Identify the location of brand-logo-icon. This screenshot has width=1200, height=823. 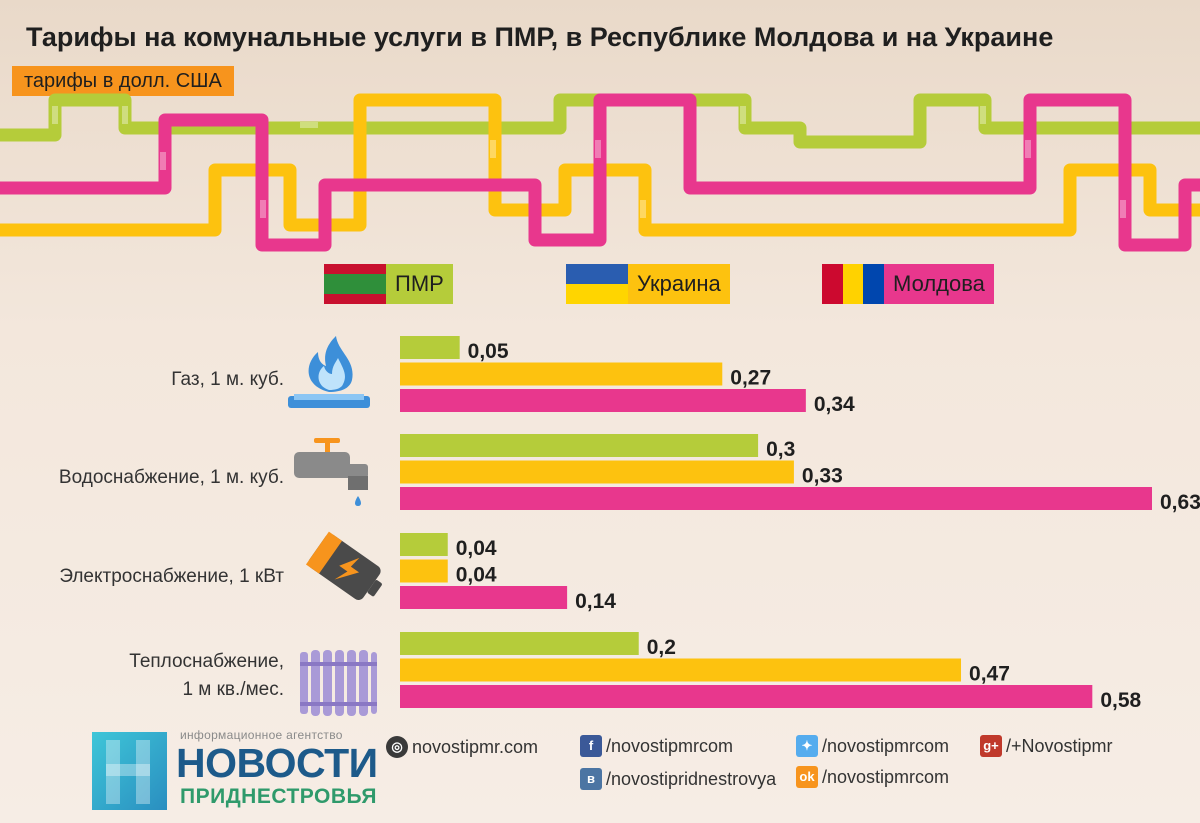
(129, 771).